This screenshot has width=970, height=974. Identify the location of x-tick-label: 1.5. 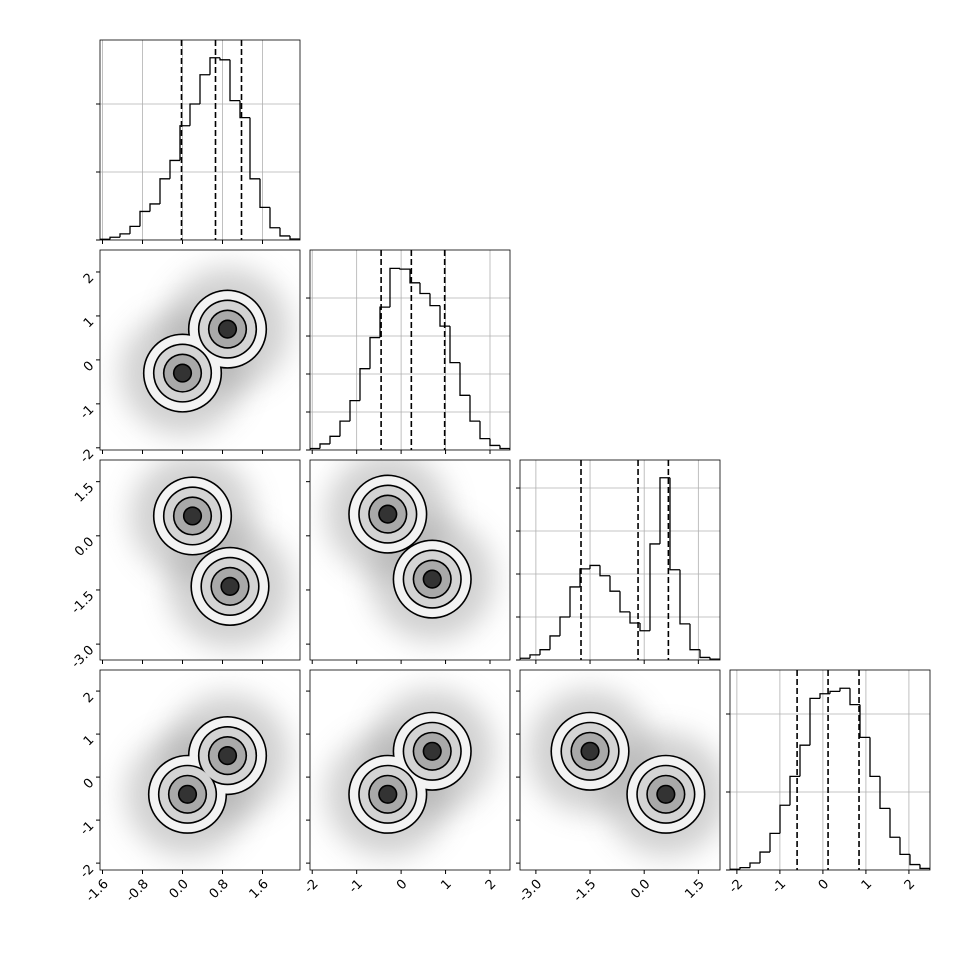
(694, 889).